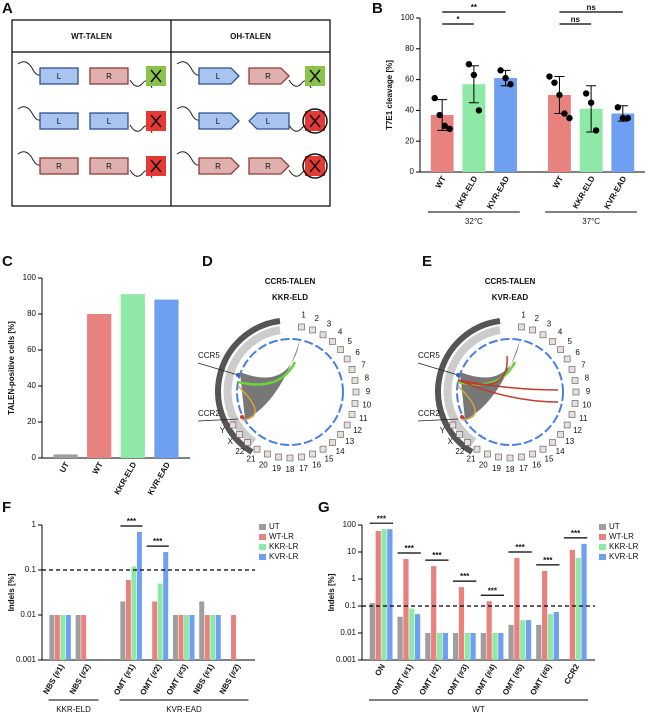  What do you see at coordinates (577, 352) in the screenshot?
I see `chromosome-label: 6` at bounding box center [577, 352].